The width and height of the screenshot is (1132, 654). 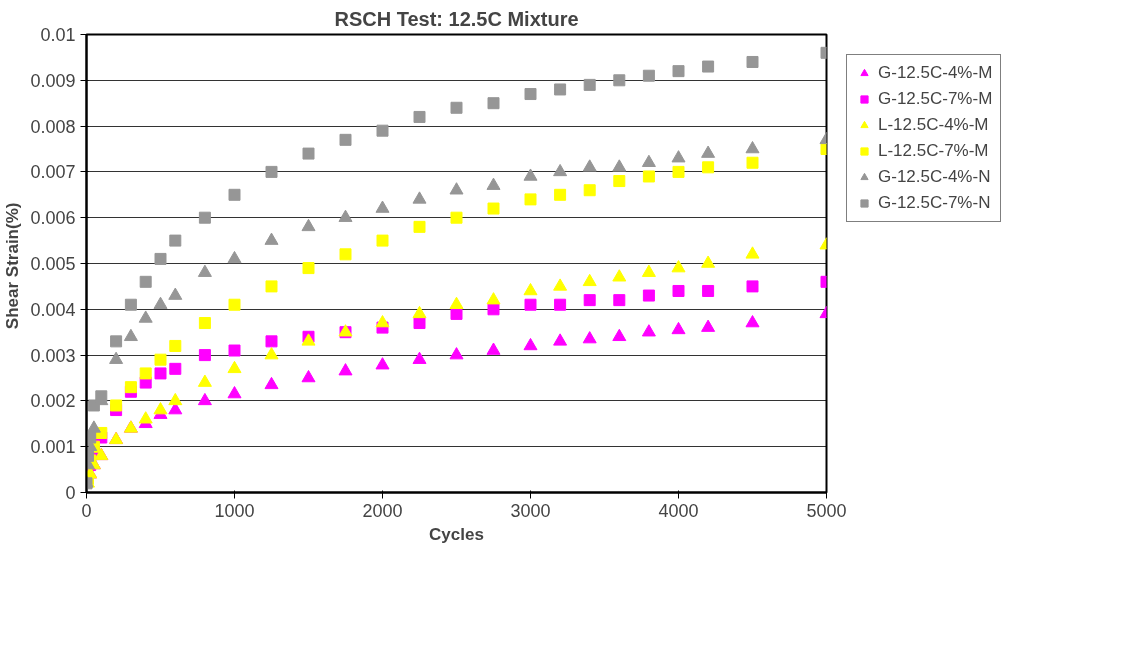 What do you see at coordinates (86, 510) in the screenshot?
I see `x-tick-label: 0` at bounding box center [86, 510].